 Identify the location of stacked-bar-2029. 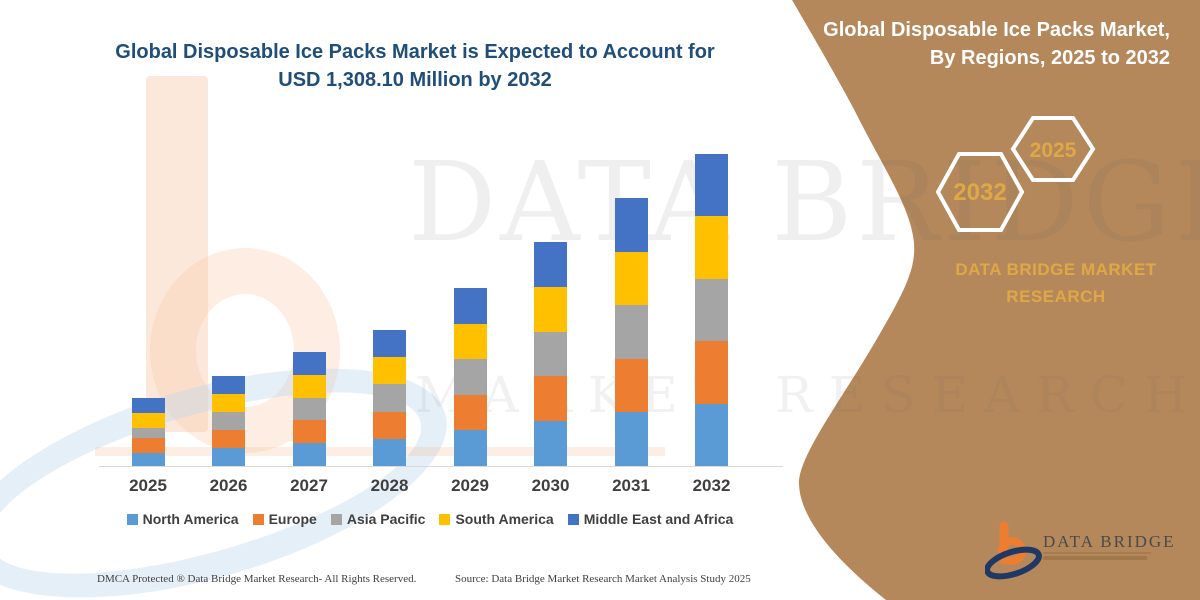
(470, 377).